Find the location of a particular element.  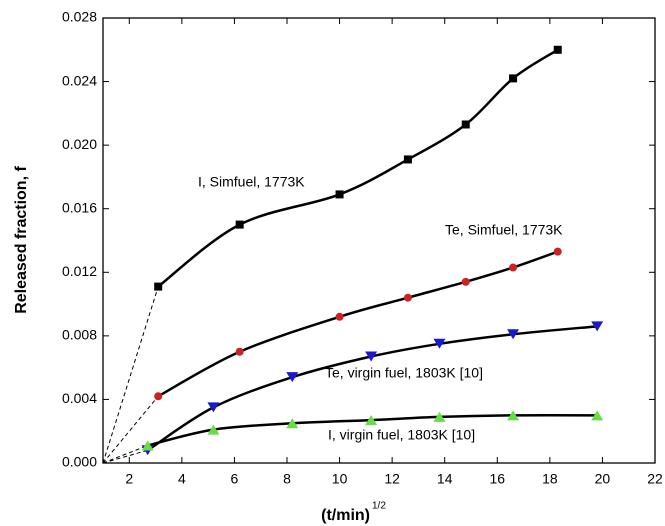

y-tick-label: 0.016 is located at coordinates (79, 207).